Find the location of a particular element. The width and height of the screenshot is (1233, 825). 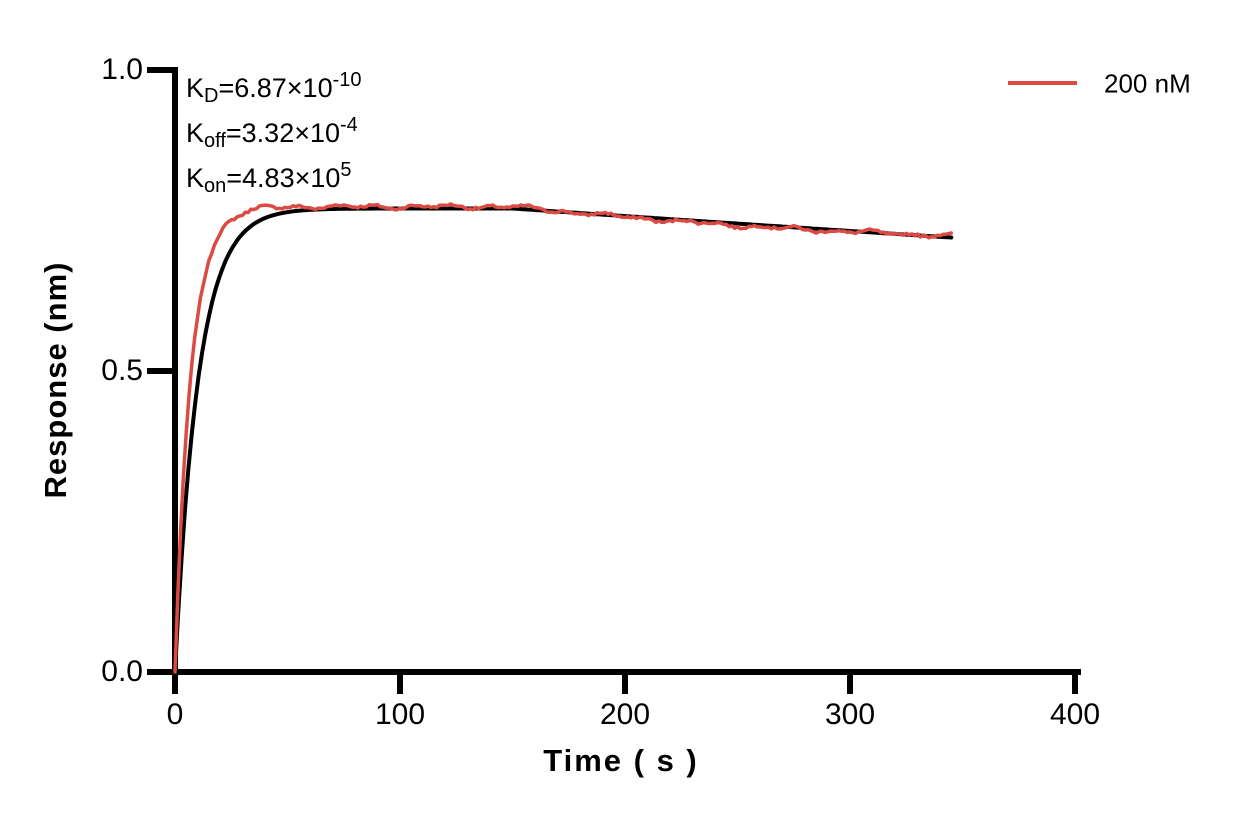

kd-annotation: KD=6.87×10-10 is located at coordinates (274, 88).